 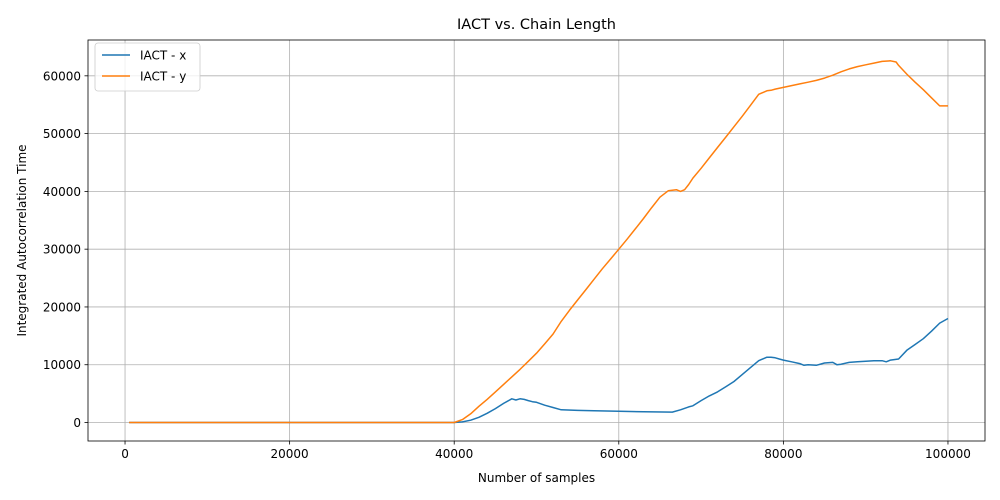 What do you see at coordinates (147, 67) in the screenshot?
I see `legend: IACT - x IACT - y` at bounding box center [147, 67].